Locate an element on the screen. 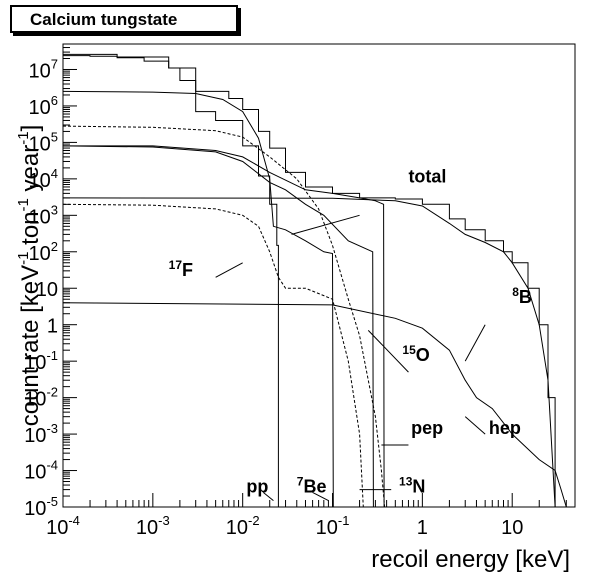  y-tick-label-10: 10⁵ is located at coordinates (43, 142).